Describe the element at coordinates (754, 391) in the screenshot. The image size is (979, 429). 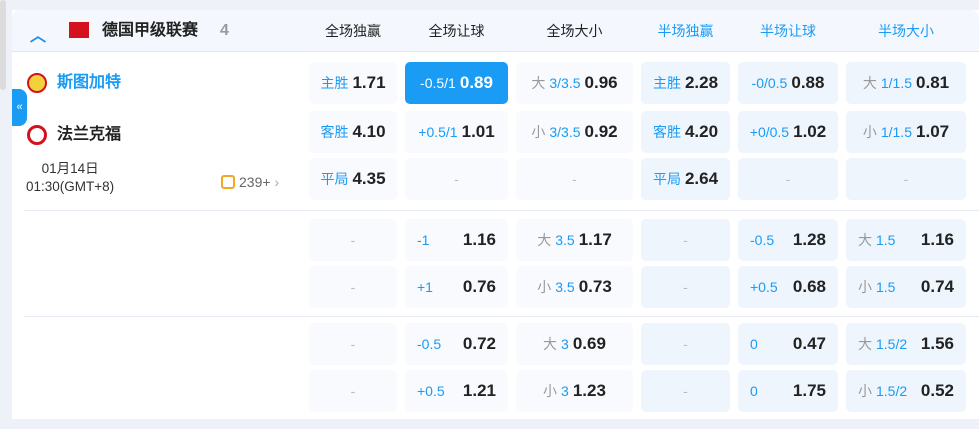
I see `odds-label: 0` at that location.